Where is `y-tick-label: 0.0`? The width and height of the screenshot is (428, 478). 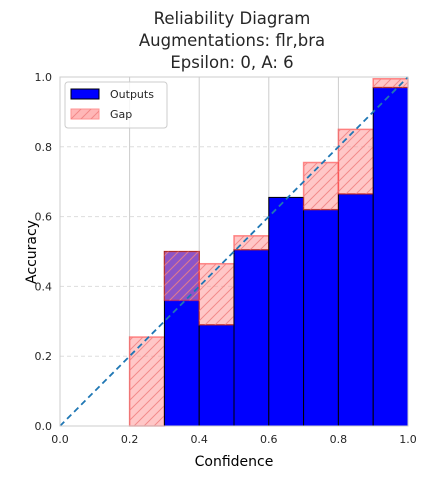 y-tick-label: 0.0 is located at coordinates (44, 426).